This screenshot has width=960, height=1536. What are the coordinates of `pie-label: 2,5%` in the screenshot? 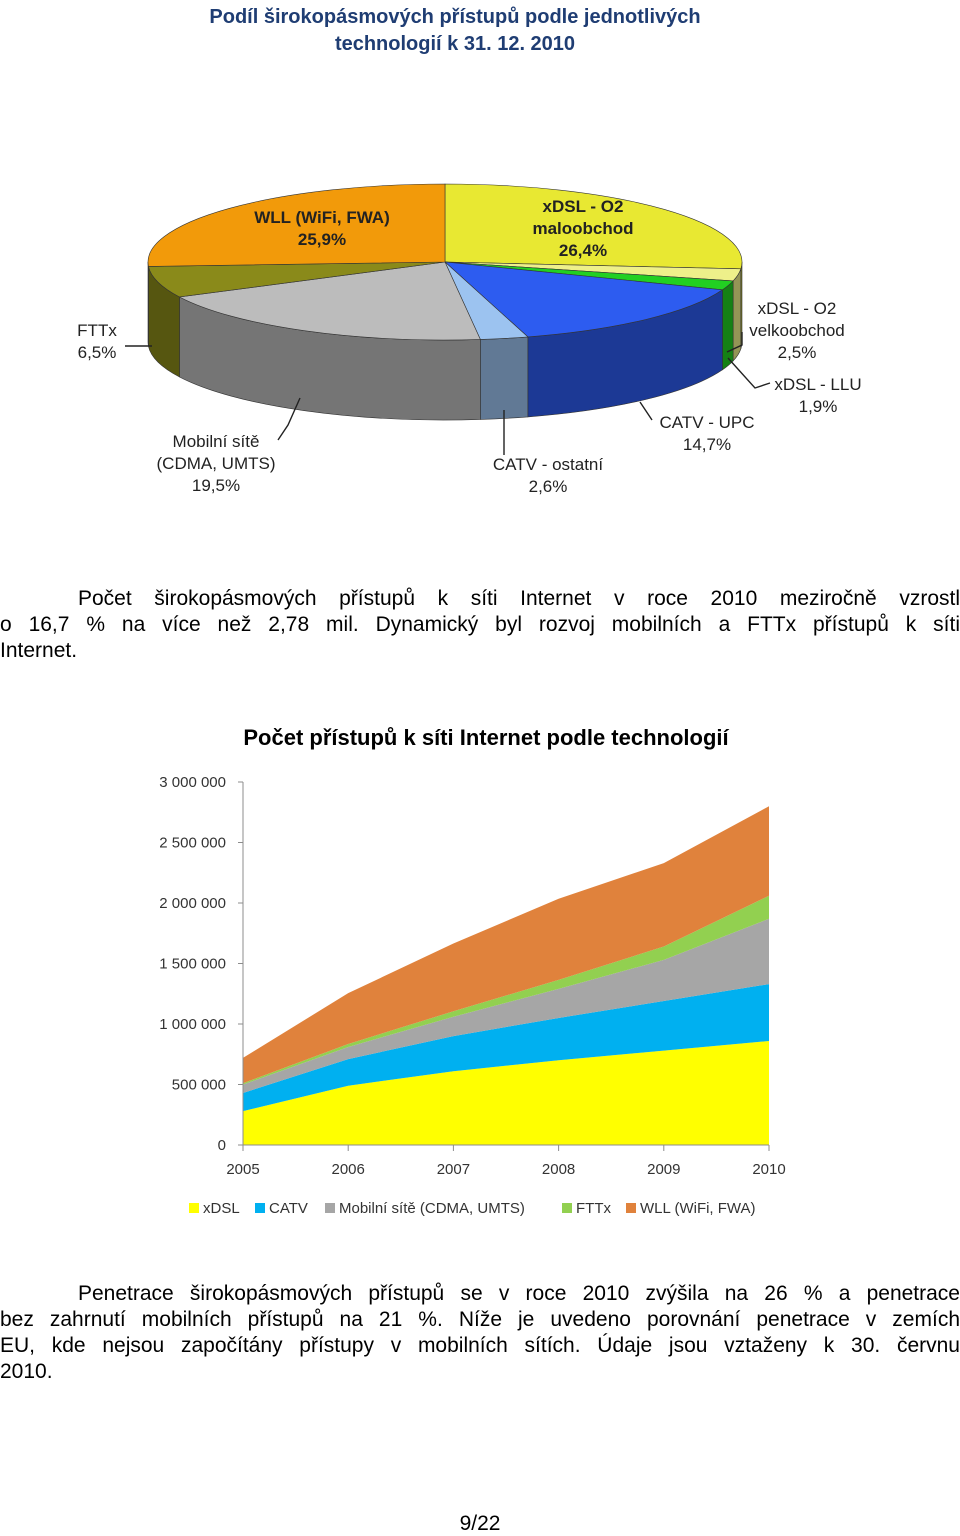 It's located at (797, 352).